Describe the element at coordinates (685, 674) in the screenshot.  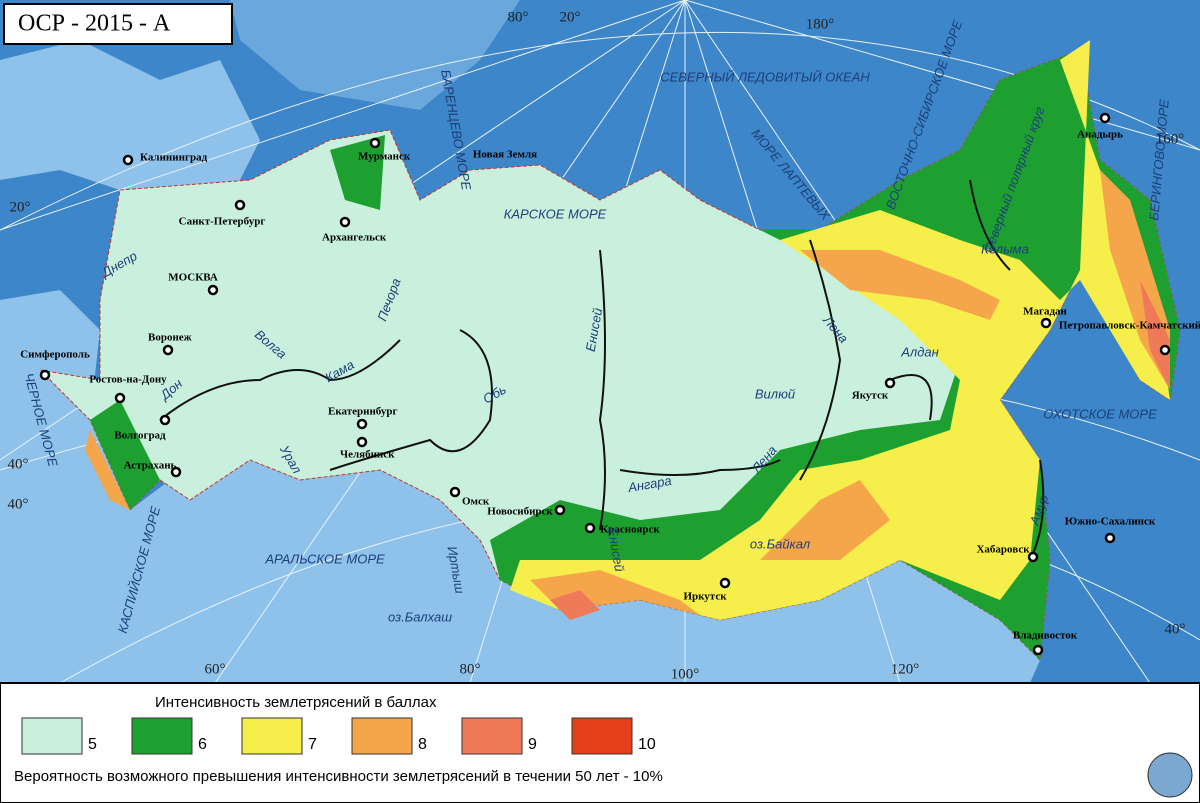
I see `coordinate-label: 100°` at that location.